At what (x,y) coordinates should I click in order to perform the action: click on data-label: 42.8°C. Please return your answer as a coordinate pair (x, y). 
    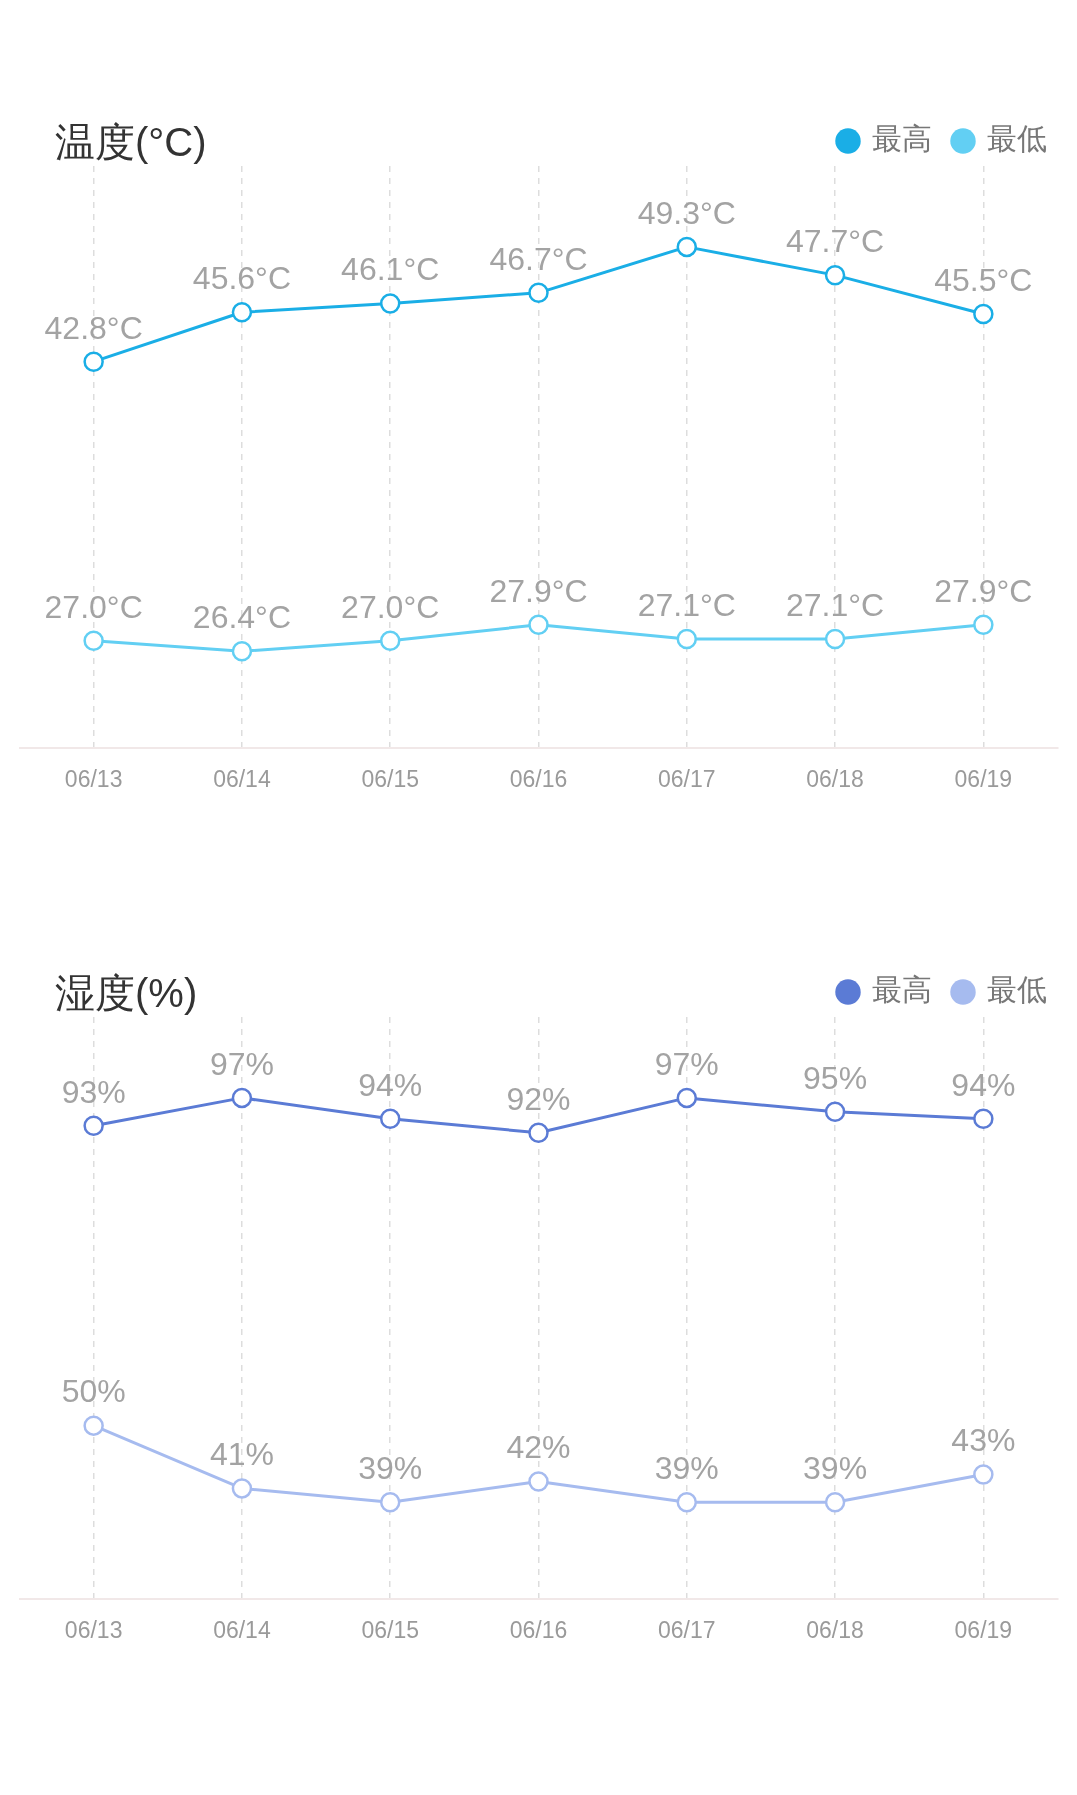
    Looking at the image, I should click on (93, 327).